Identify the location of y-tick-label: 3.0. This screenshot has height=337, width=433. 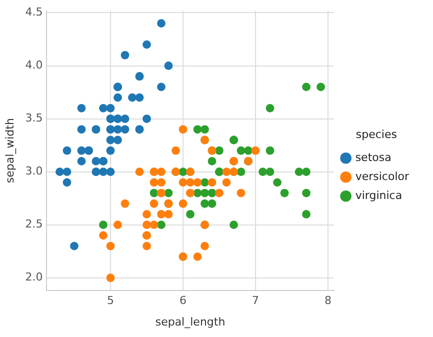
(34, 171).